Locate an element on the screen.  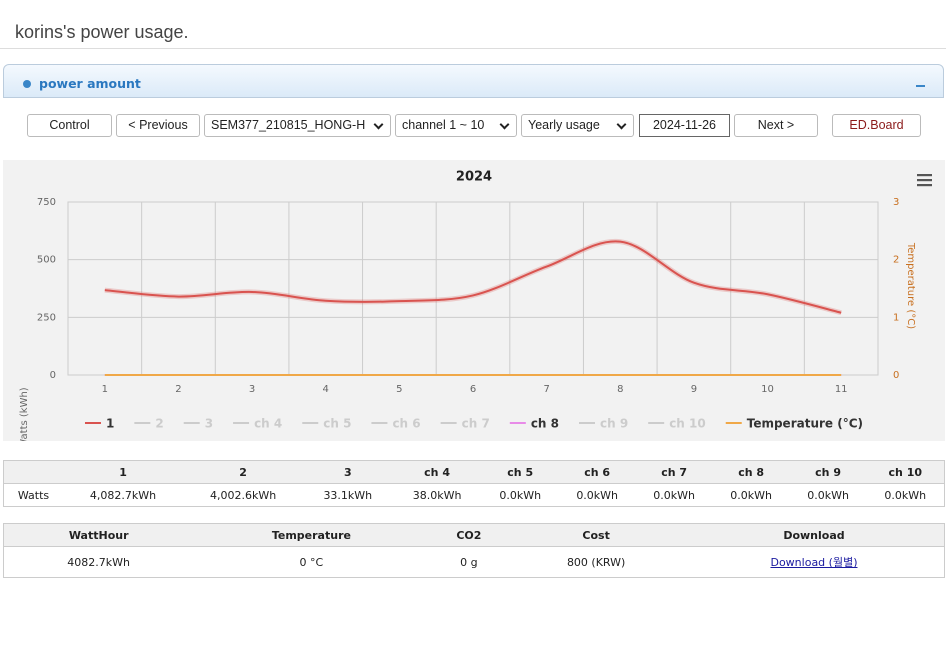
header-cell: ch 10 is located at coordinates (905, 472).